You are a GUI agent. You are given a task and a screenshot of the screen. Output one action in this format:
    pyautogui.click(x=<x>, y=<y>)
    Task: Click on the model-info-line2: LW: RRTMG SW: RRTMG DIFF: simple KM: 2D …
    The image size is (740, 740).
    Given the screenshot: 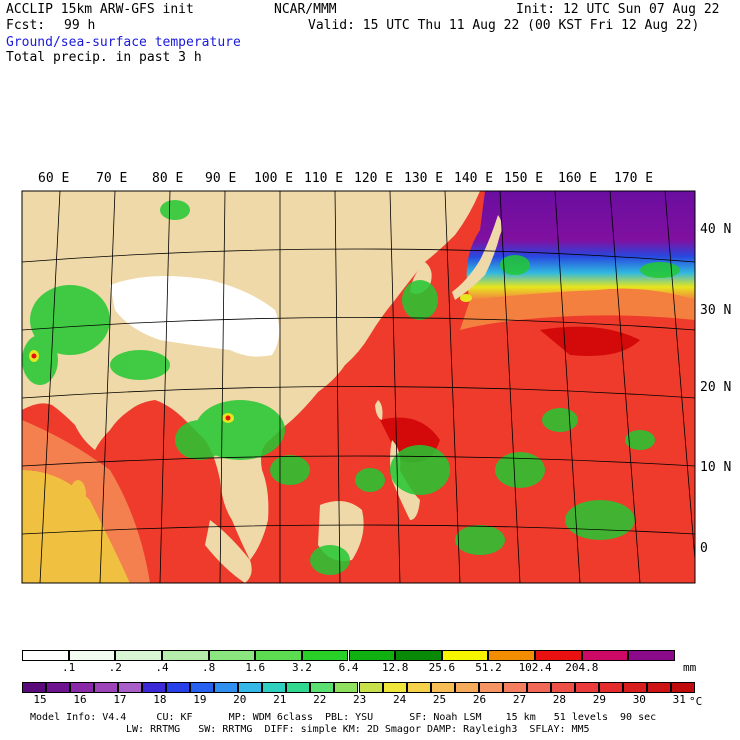 What is the action you would take?
    pyautogui.click(x=358, y=729)
    